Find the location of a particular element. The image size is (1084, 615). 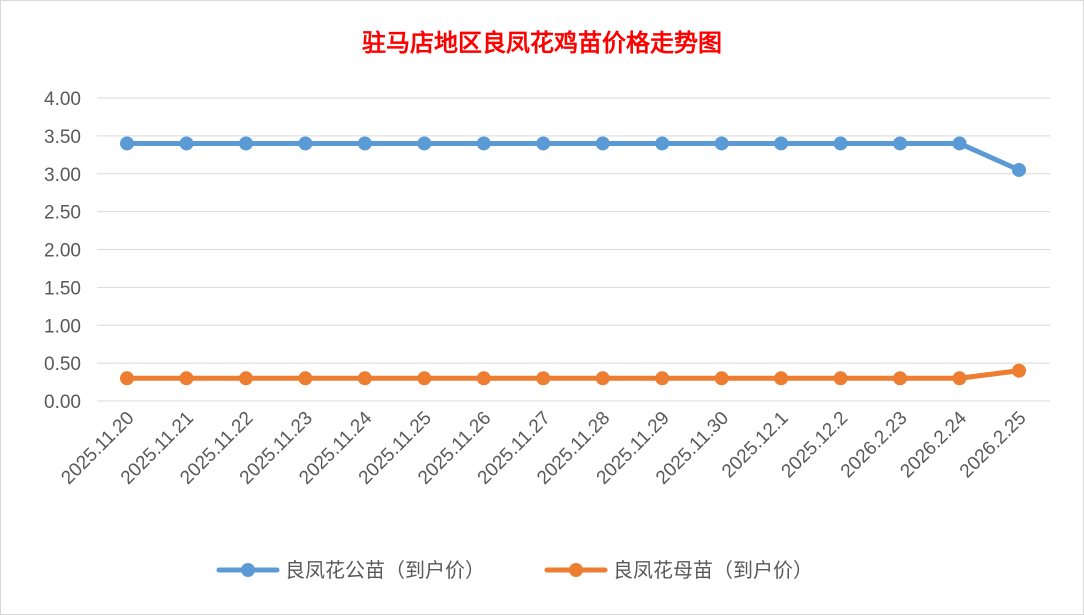

y-tick-label: 3.00 is located at coordinates (62, 175).